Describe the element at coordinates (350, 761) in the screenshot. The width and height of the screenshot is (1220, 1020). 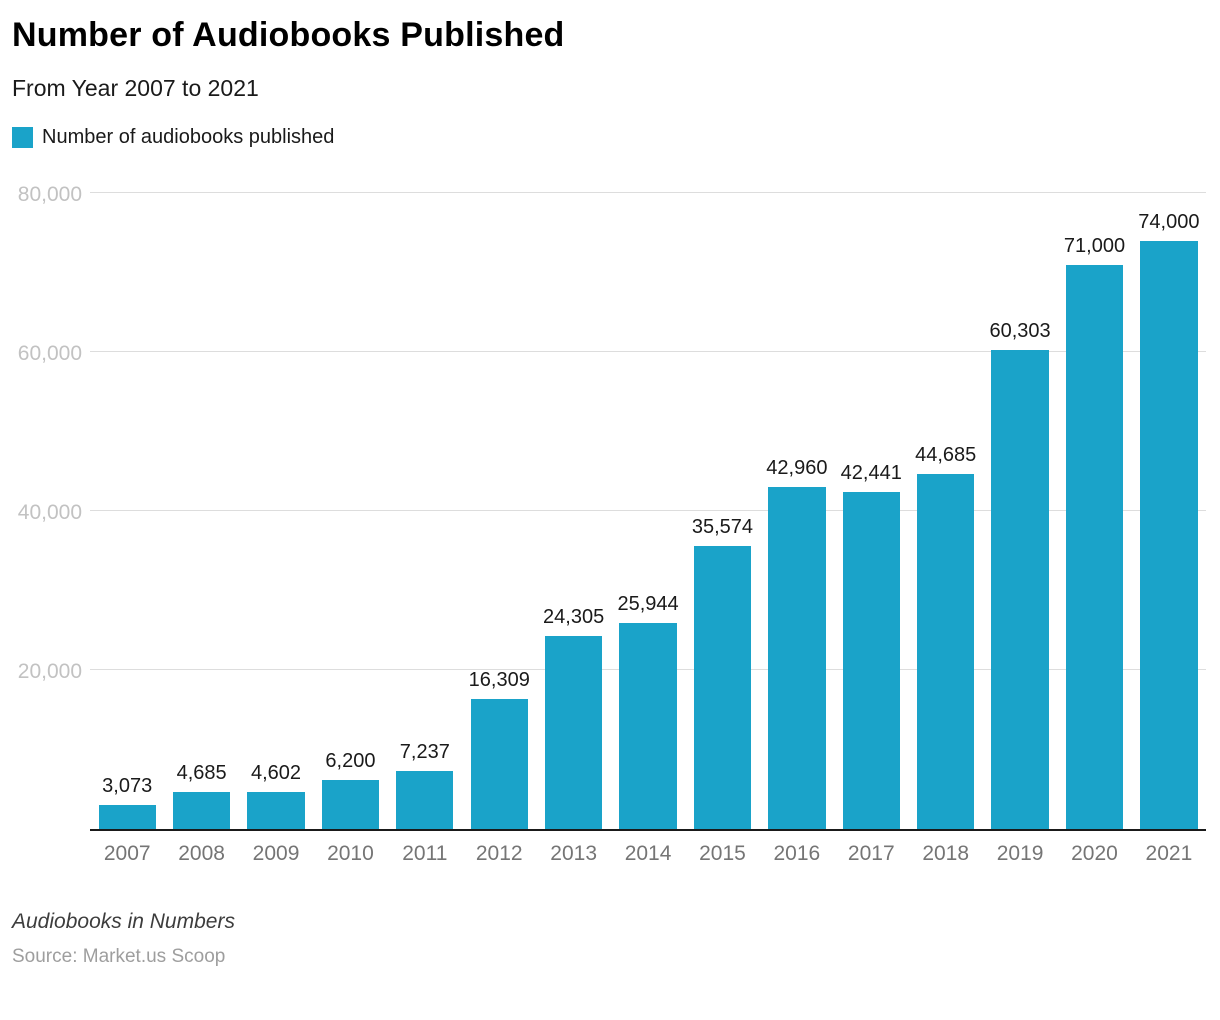
I see `bar-value-label: 6,200` at that location.